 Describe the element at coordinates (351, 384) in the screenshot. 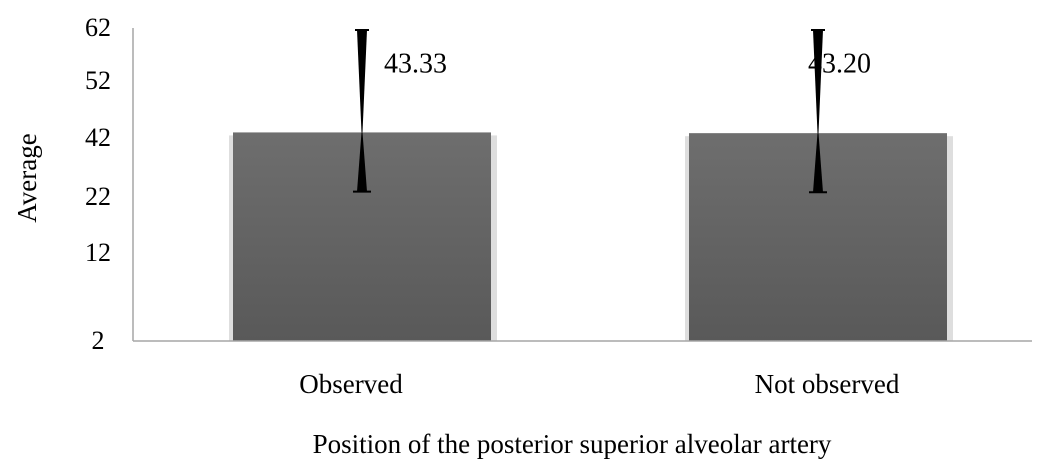

I see `x-category-label: Observed` at that location.